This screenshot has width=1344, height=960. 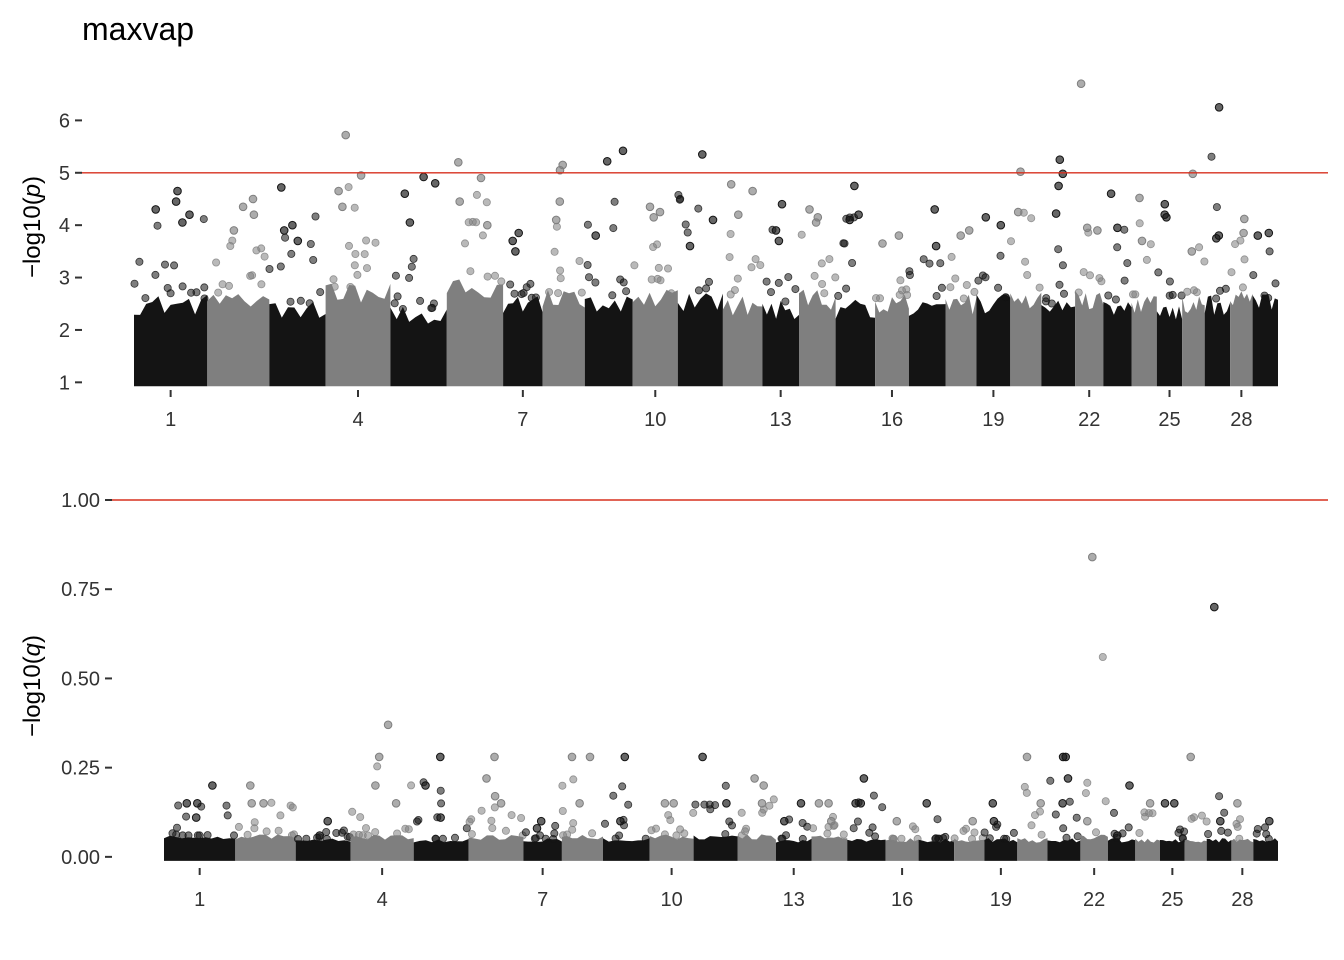 I want to click on x-tick-label: 25, so click(x=1172, y=900).